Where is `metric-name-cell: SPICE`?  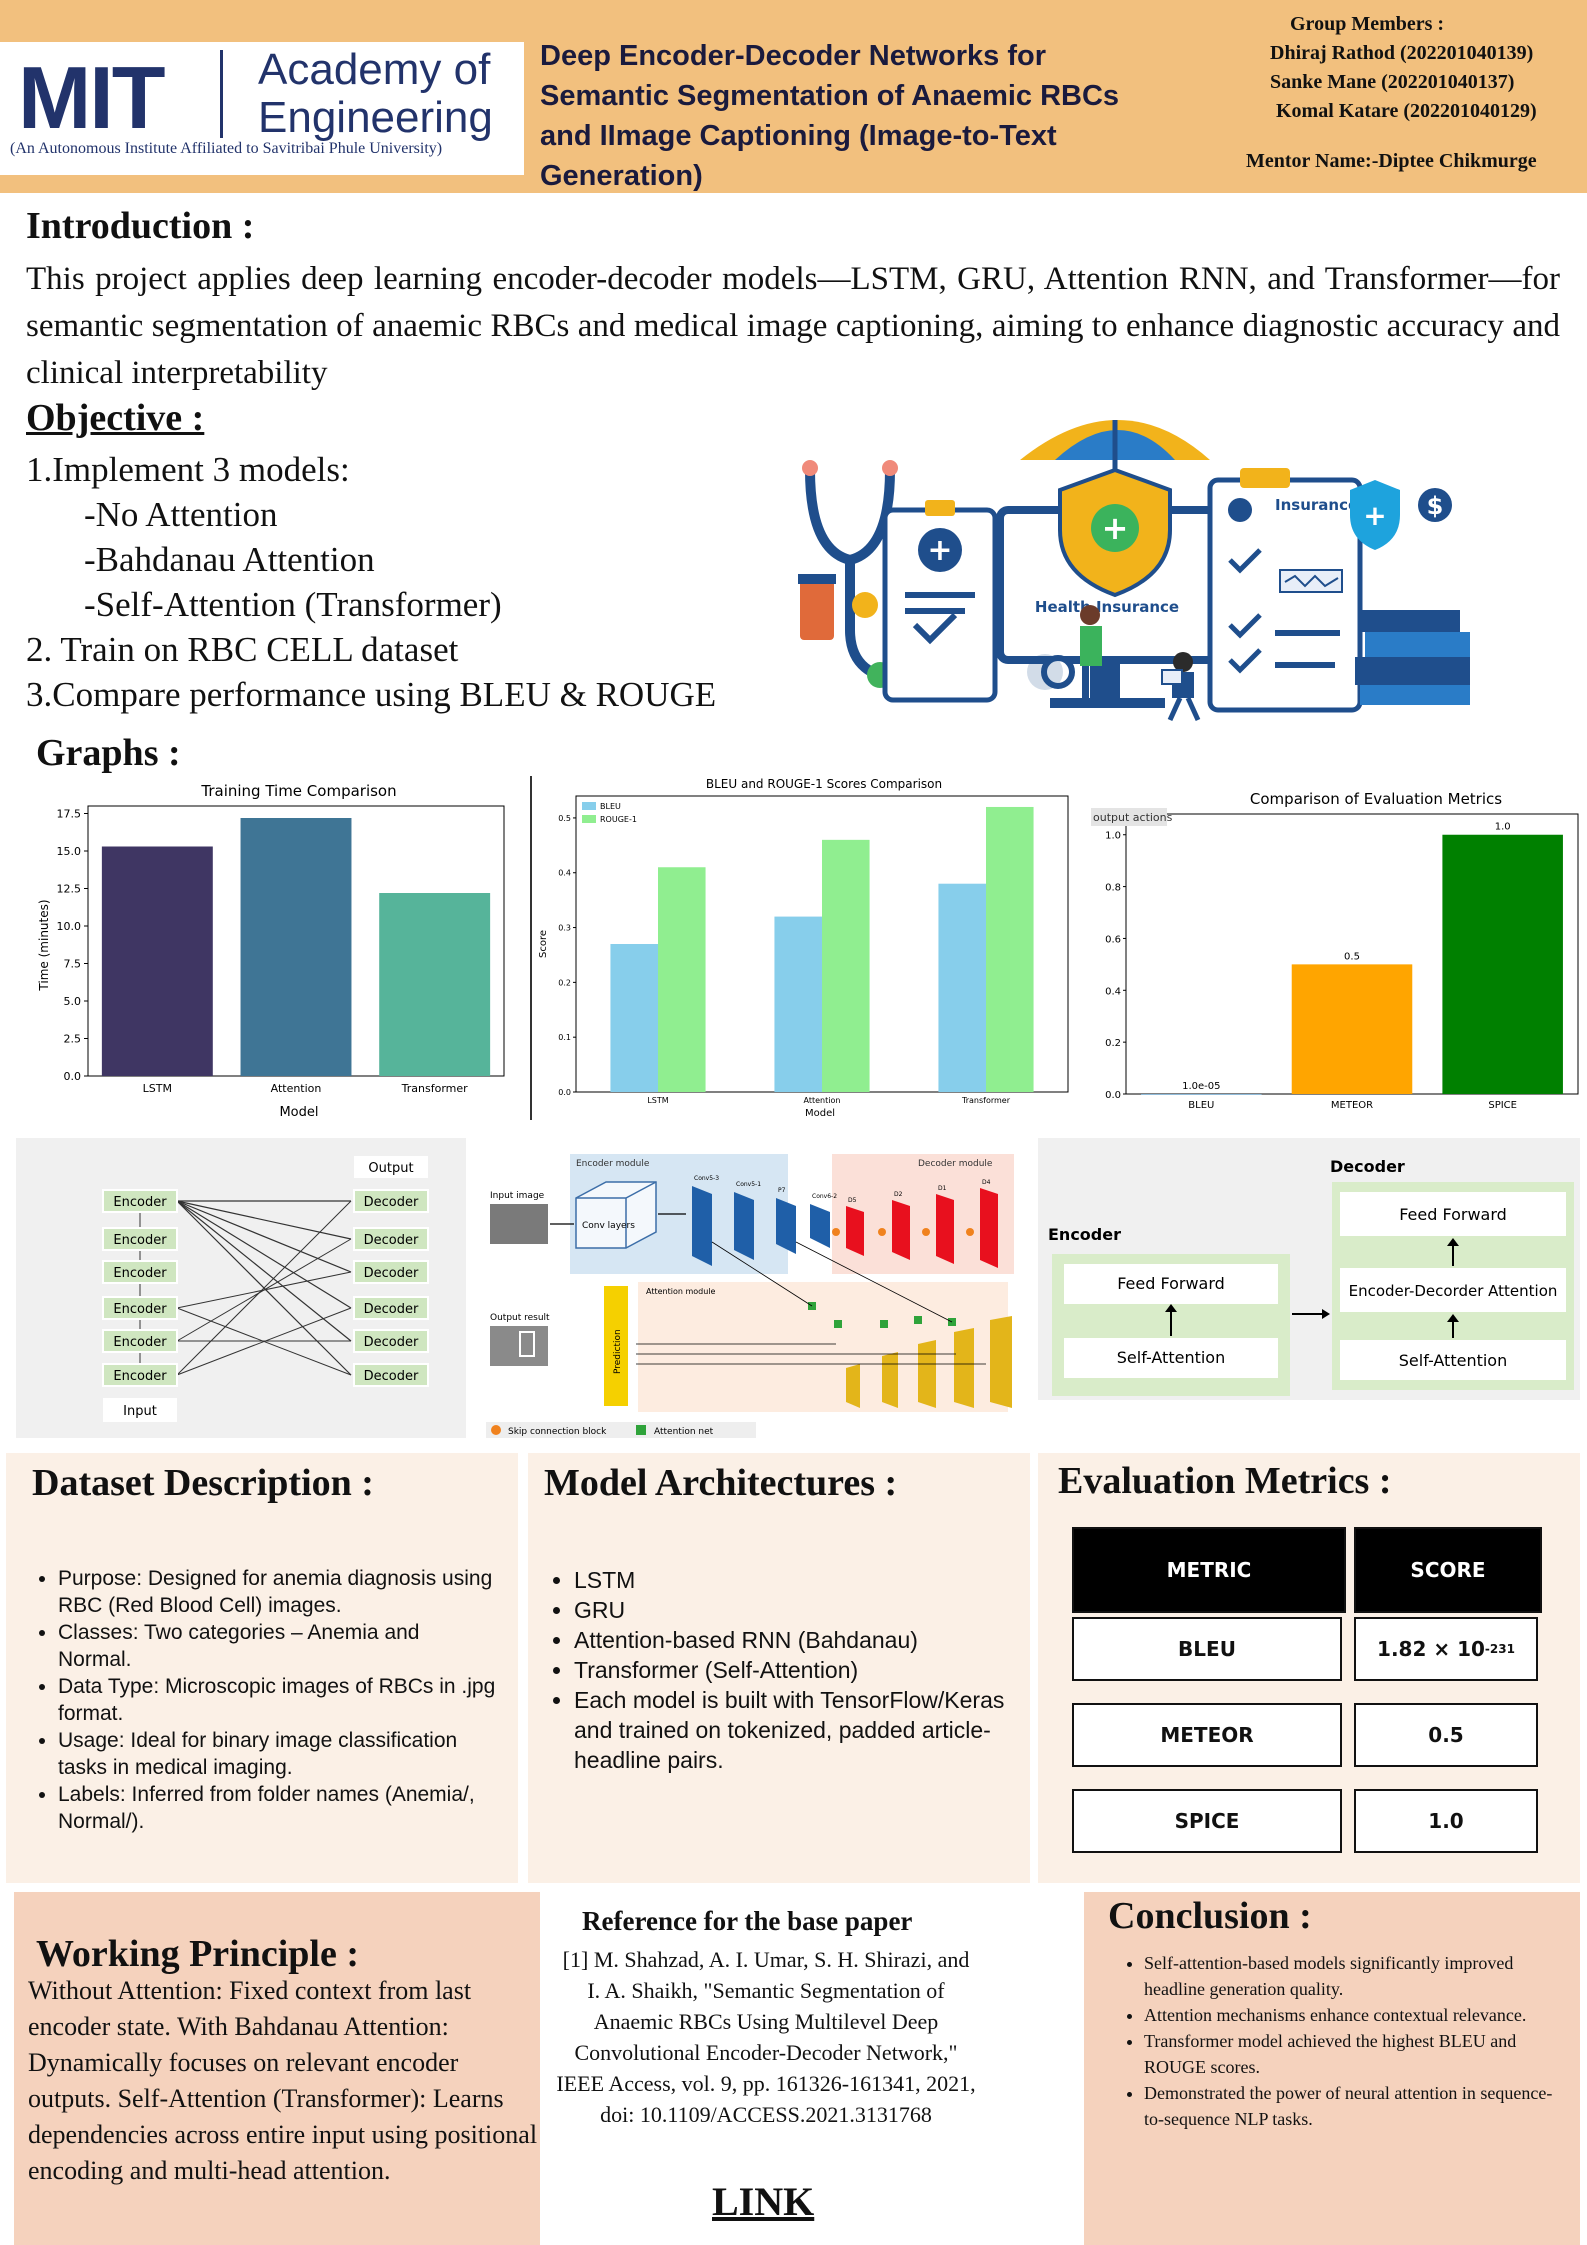 metric-name-cell: SPICE is located at coordinates (1207, 1821).